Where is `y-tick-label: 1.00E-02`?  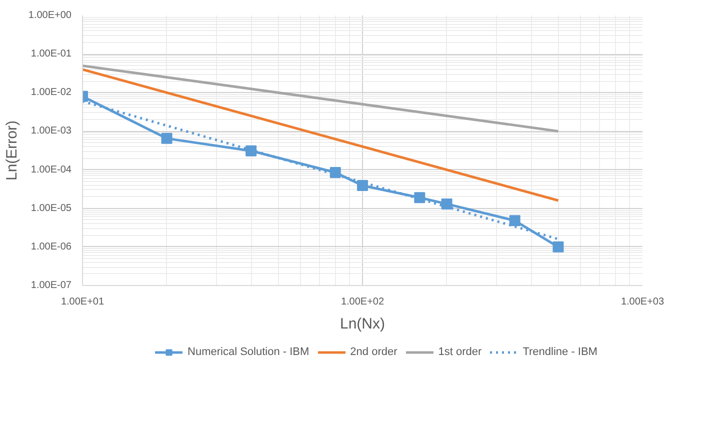
y-tick-label: 1.00E-02 is located at coordinates (51, 92).